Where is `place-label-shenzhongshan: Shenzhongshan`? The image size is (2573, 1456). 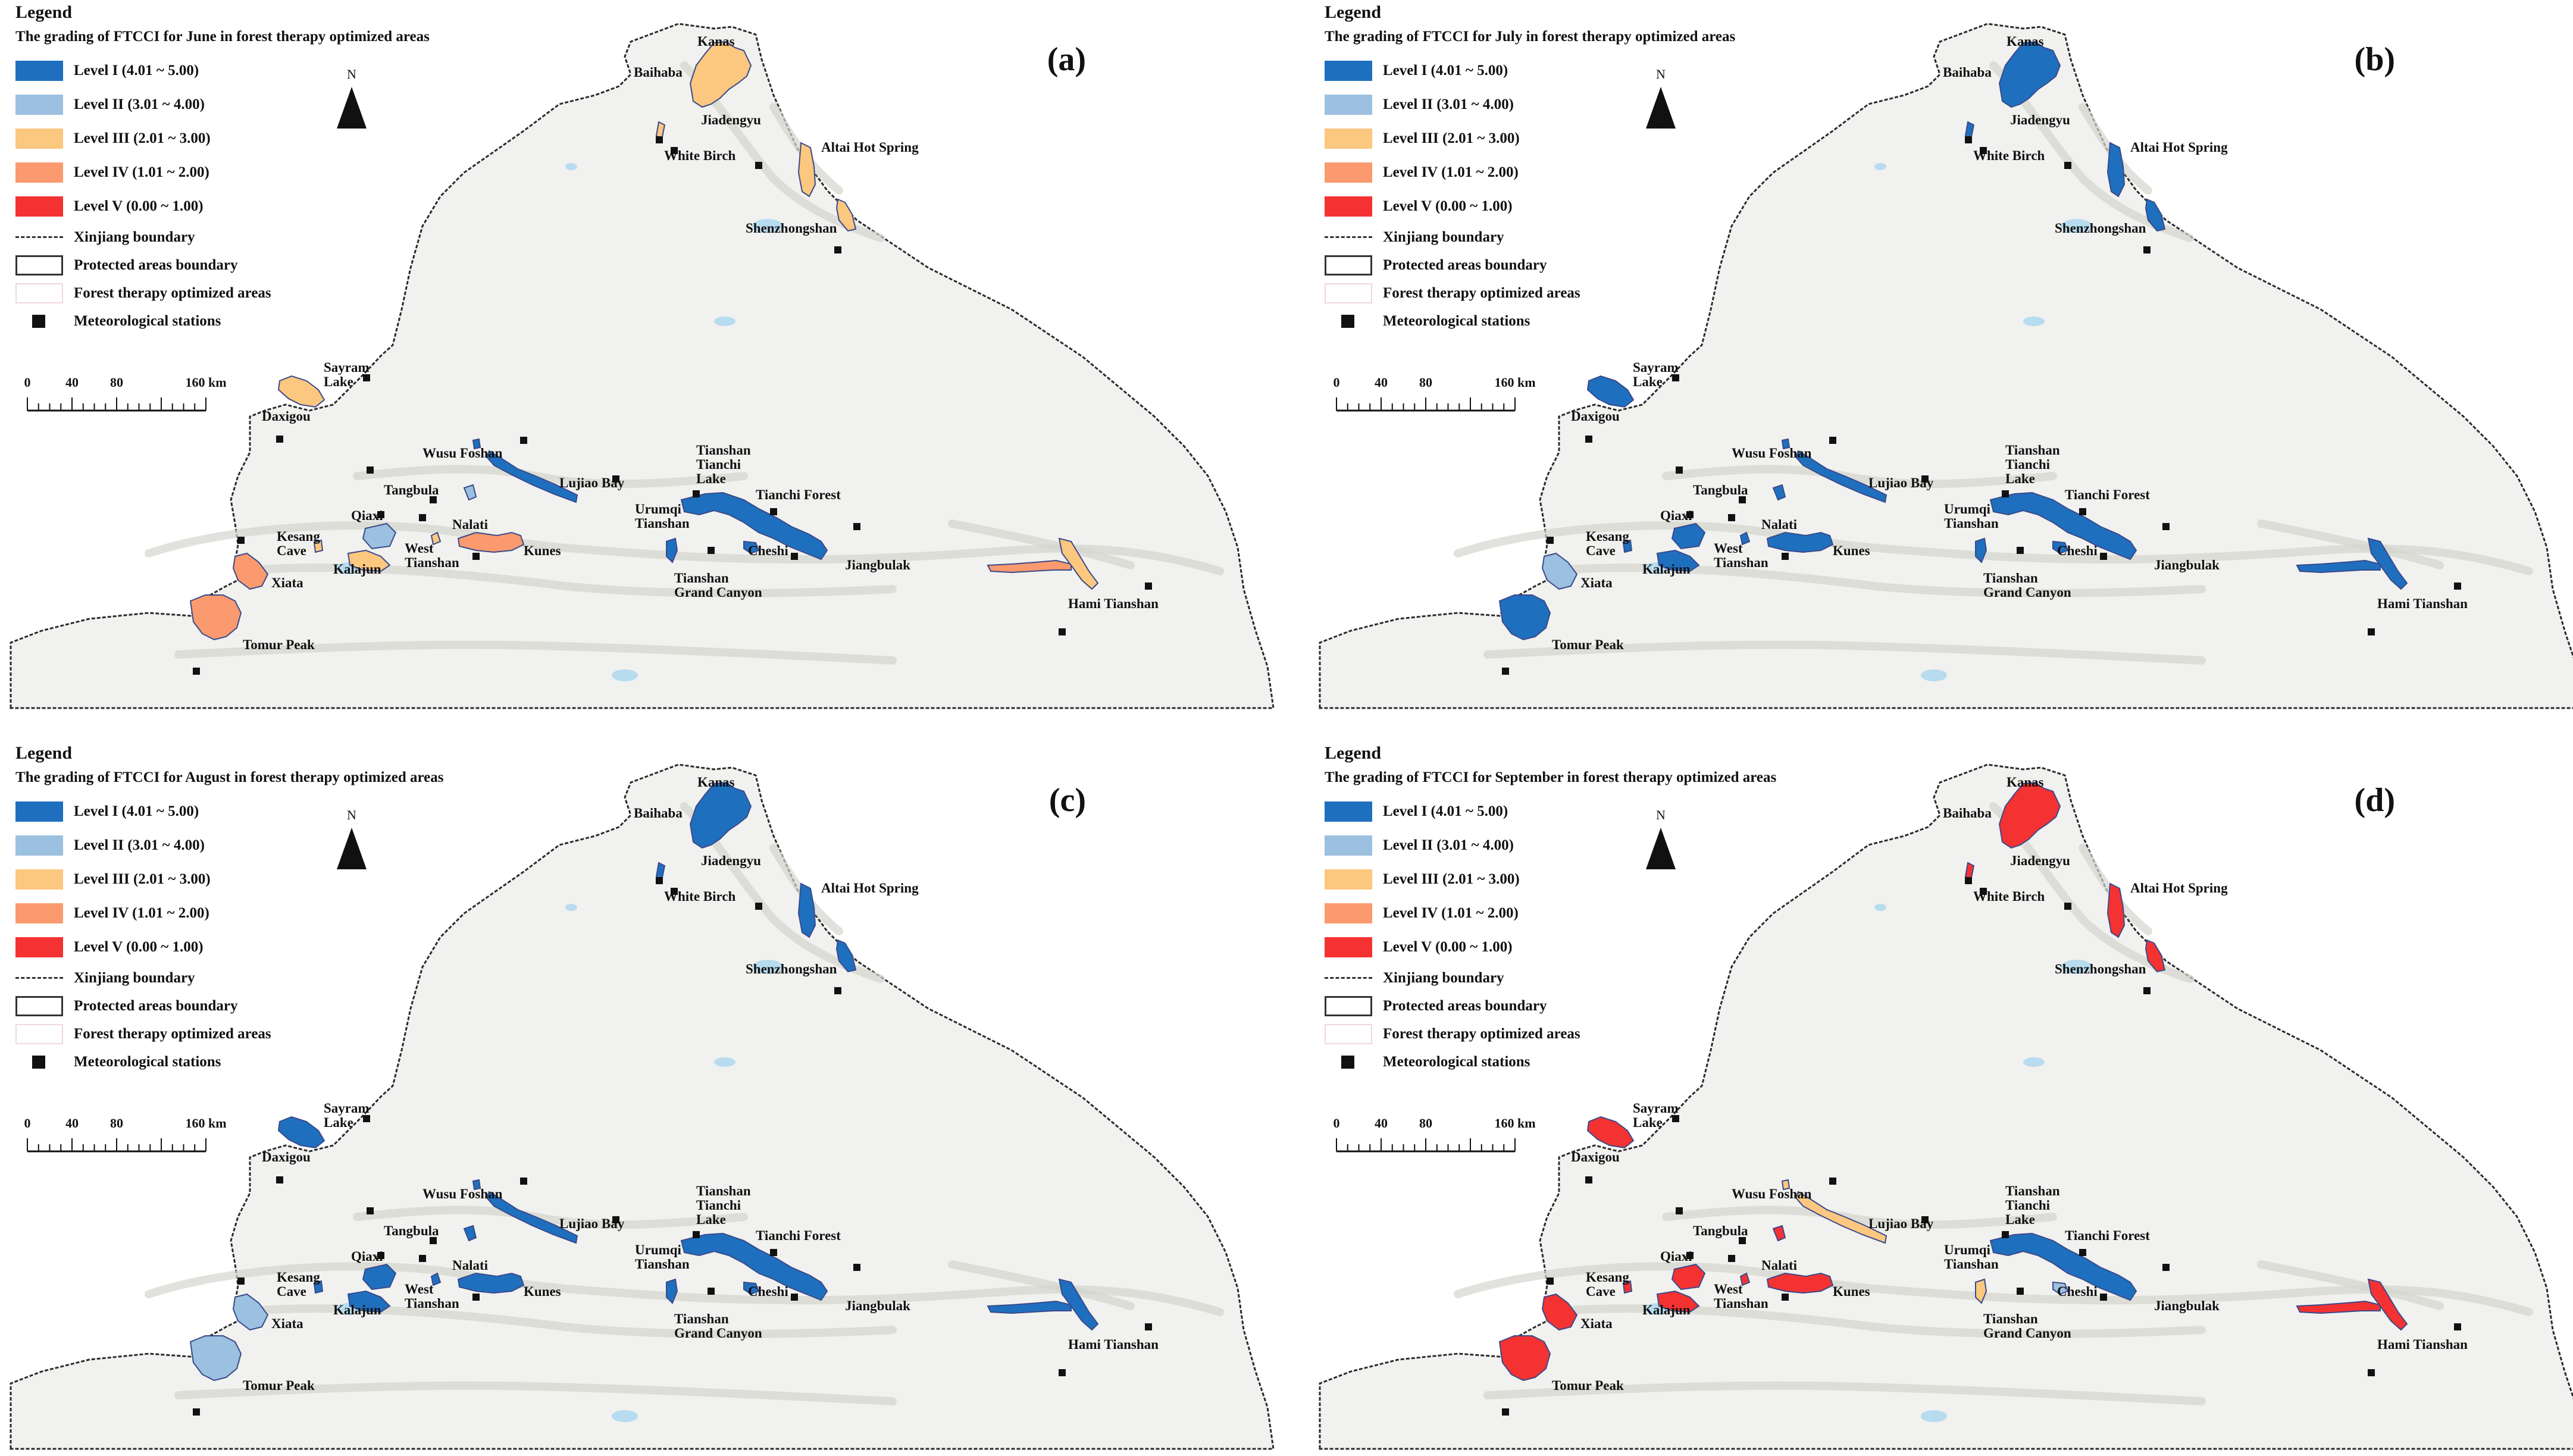
place-label-shenzhongshan: Shenzhongshan is located at coordinates (791, 969).